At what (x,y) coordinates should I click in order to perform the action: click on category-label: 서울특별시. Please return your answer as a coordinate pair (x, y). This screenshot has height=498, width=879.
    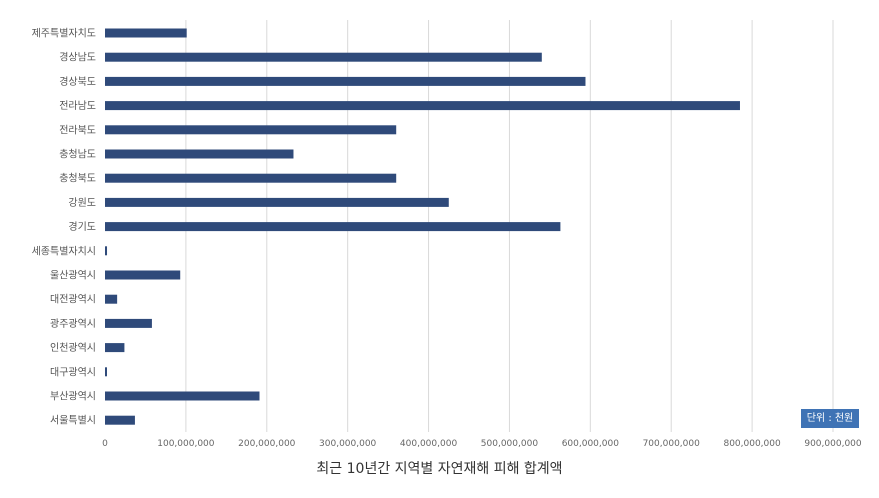
    Looking at the image, I should click on (73, 421).